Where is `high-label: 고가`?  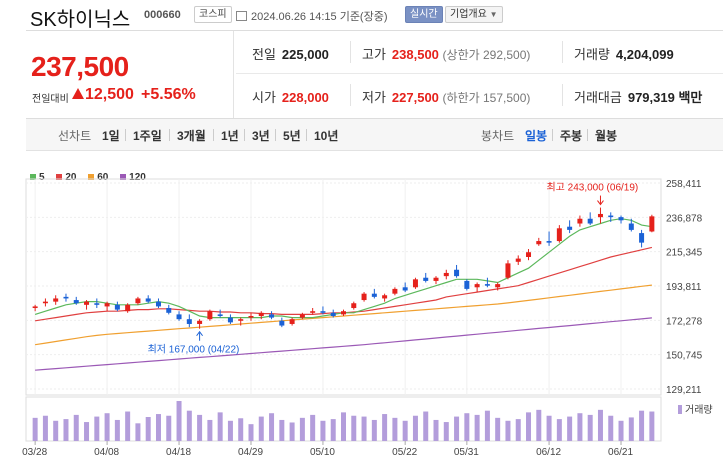 high-label: 고가 is located at coordinates (374, 54).